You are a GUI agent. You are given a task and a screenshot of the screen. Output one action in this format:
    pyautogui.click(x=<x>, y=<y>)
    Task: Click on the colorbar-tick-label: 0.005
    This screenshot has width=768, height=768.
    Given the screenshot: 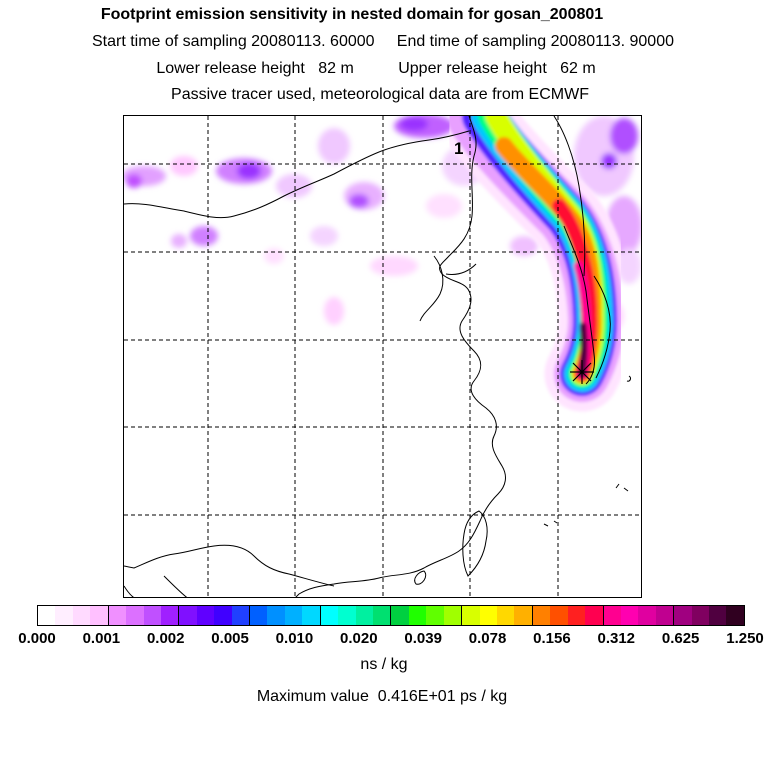 What is the action you would take?
    pyautogui.click(x=230, y=638)
    